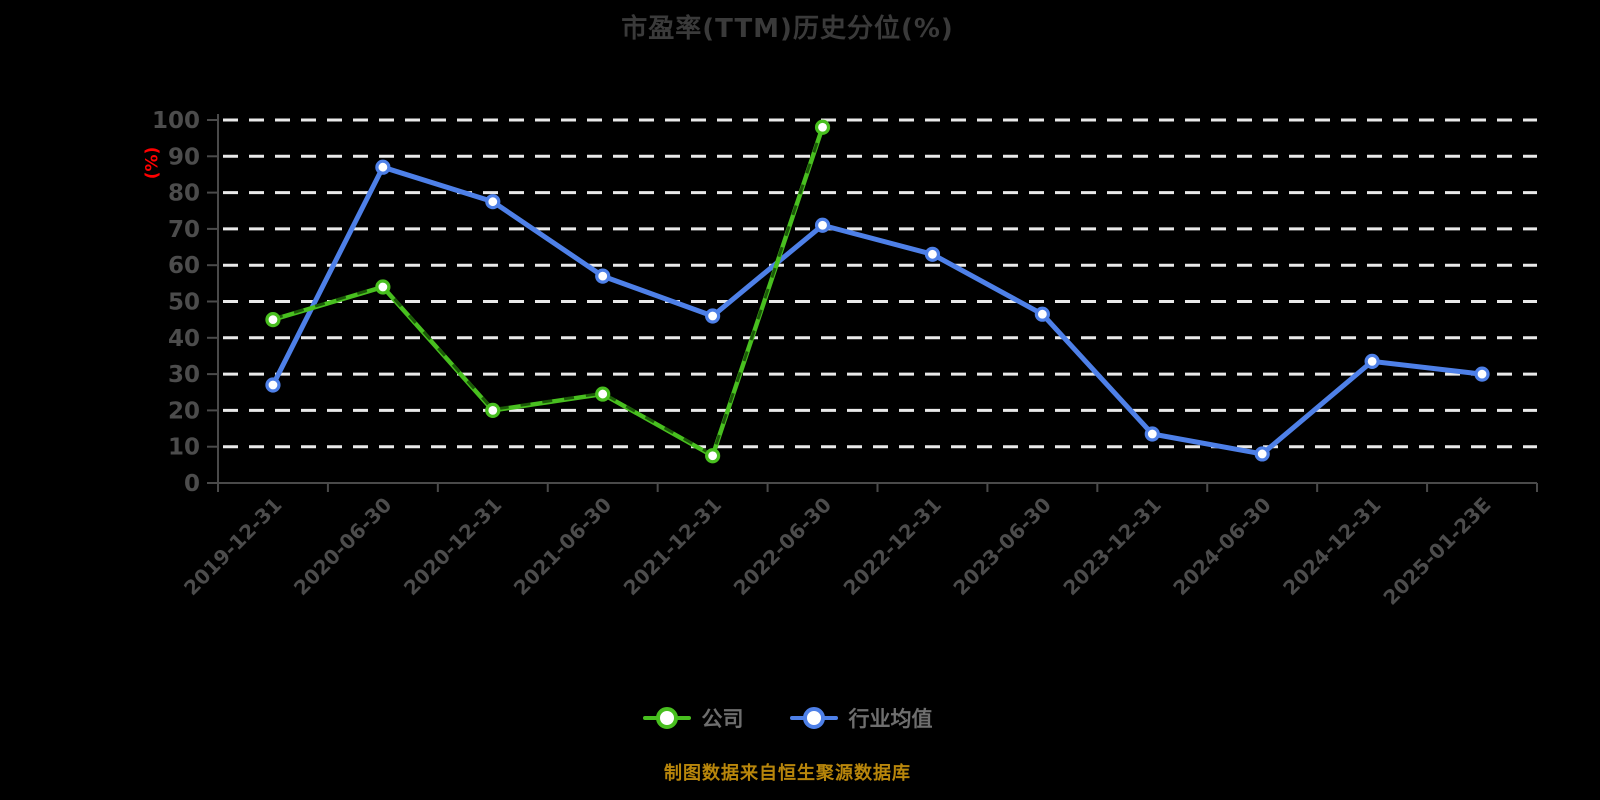 The image size is (1600, 800). I want to click on x-tick-label: 2021-06-30, so click(562, 546).